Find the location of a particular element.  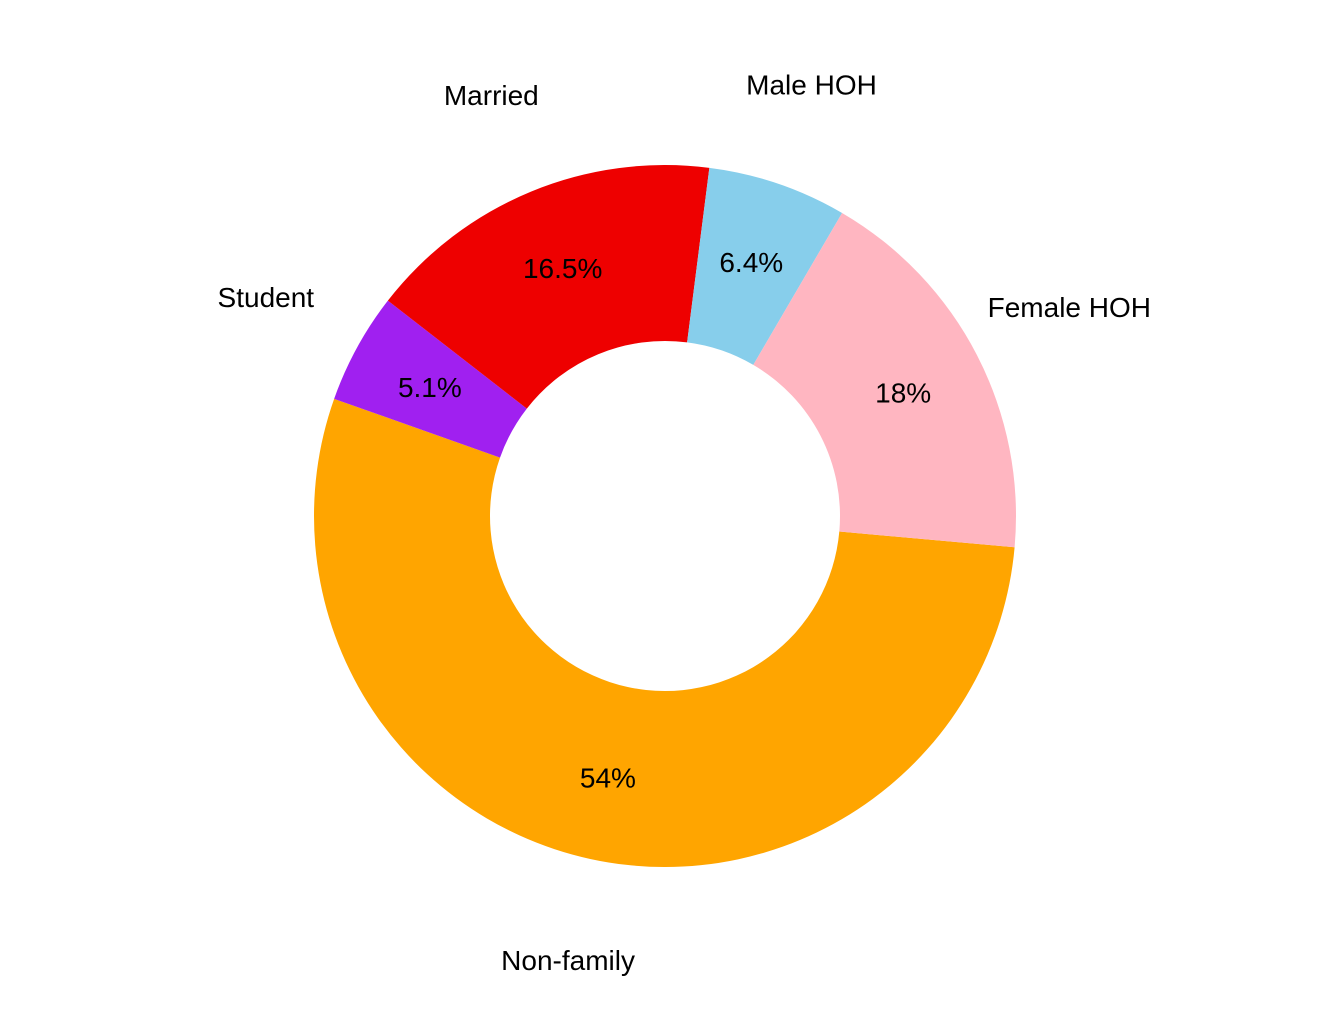

category-label-female-hoh: Female HOH is located at coordinates (1069, 307).